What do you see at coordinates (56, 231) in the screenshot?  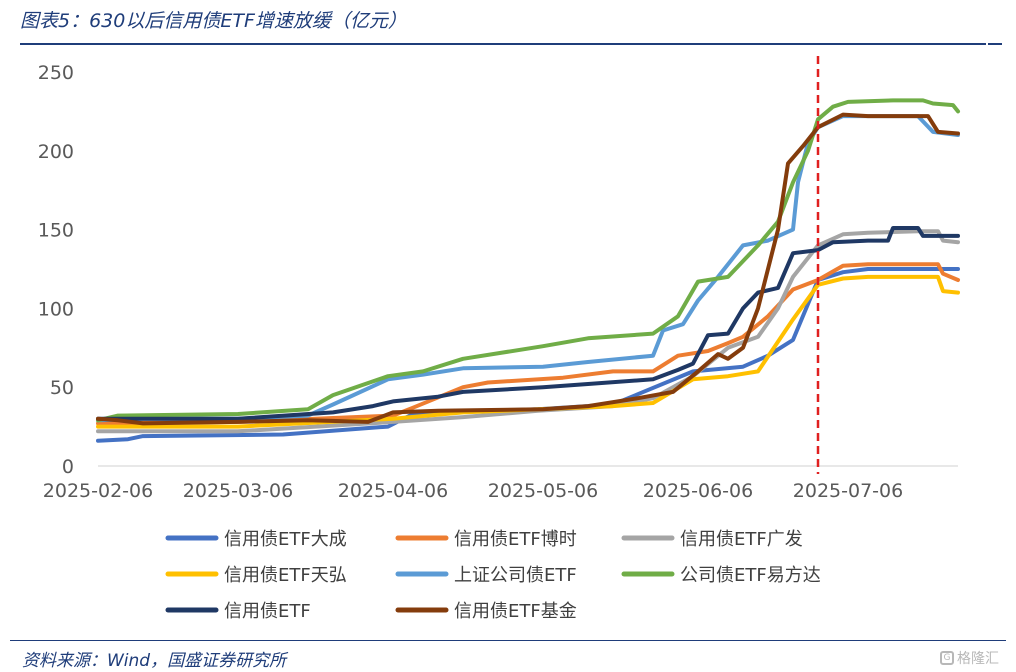 I see `y-tick-label: 150` at bounding box center [56, 231].